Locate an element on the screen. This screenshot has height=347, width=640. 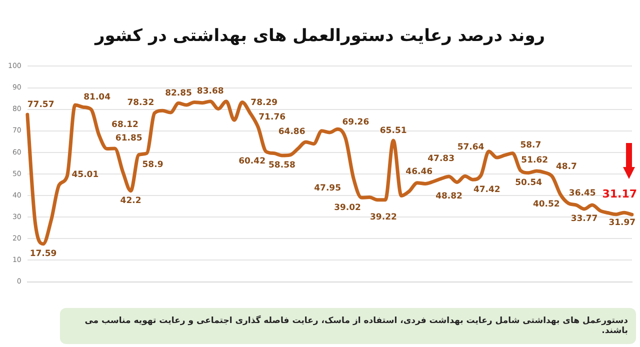
data-label: 40.52 is located at coordinates (546, 205).